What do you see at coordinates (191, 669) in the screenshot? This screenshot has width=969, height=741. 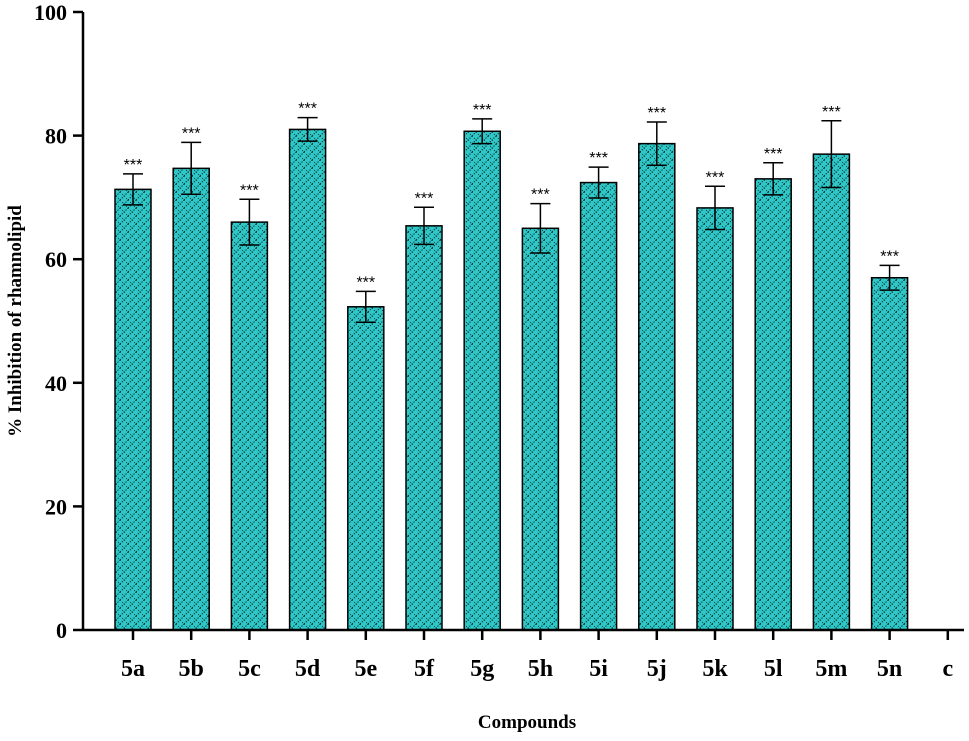 I see `x-tick-label: 5b` at bounding box center [191, 669].